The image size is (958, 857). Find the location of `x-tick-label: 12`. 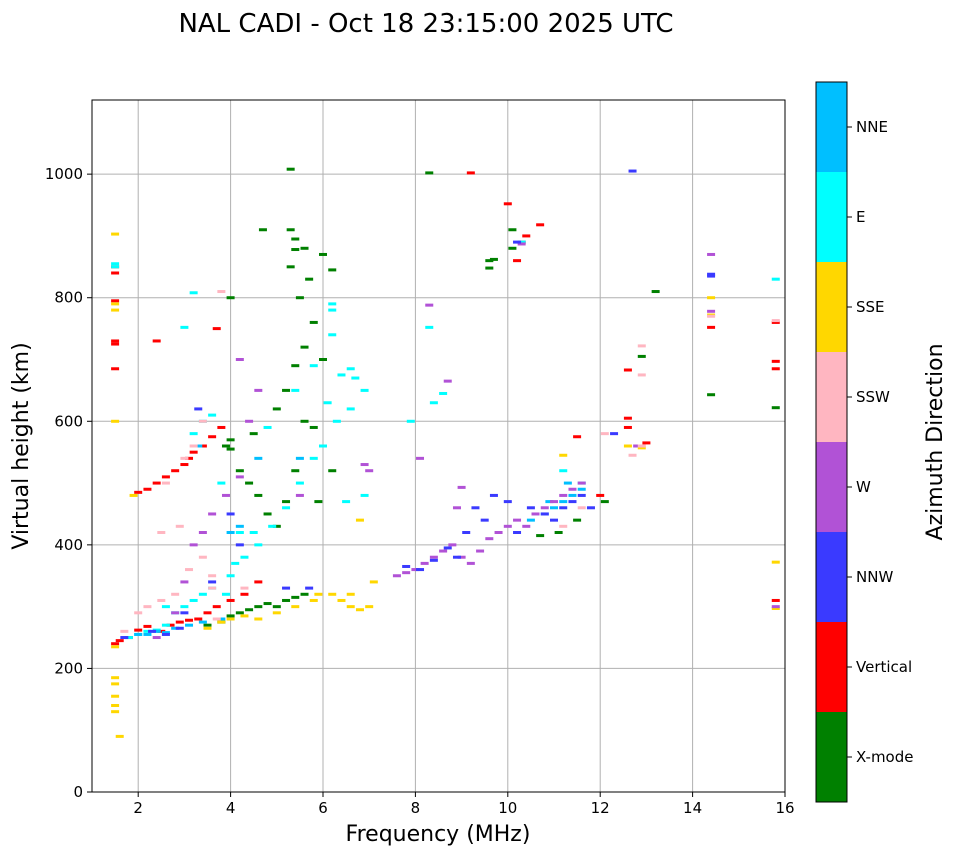

x-tick-label: 12 is located at coordinates (600, 808).